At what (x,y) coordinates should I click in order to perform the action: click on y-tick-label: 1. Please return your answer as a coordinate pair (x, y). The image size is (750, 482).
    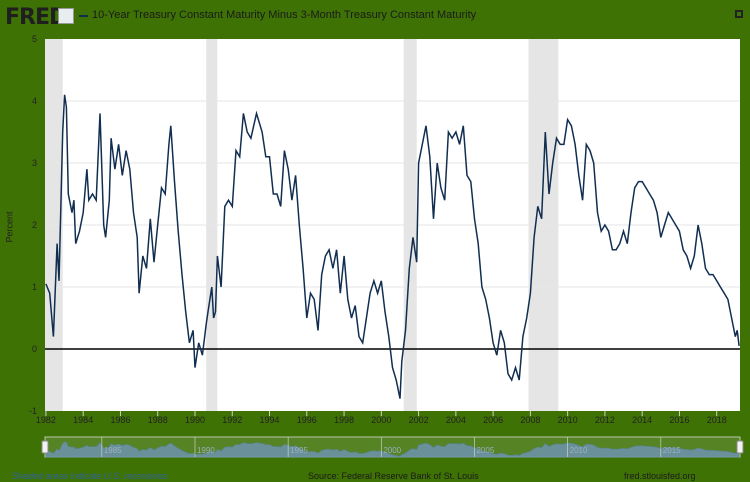
    Looking at the image, I should click on (34, 287).